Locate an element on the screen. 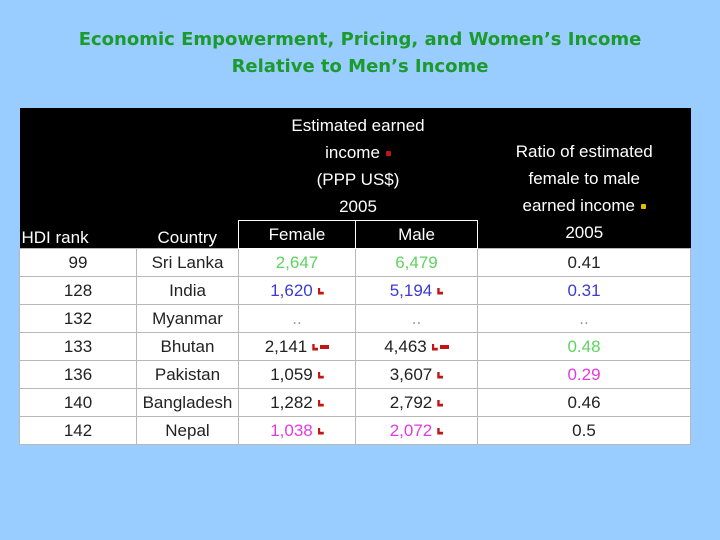 The width and height of the screenshot is (720, 540). cell-rank: 142 is located at coordinates (78, 430).